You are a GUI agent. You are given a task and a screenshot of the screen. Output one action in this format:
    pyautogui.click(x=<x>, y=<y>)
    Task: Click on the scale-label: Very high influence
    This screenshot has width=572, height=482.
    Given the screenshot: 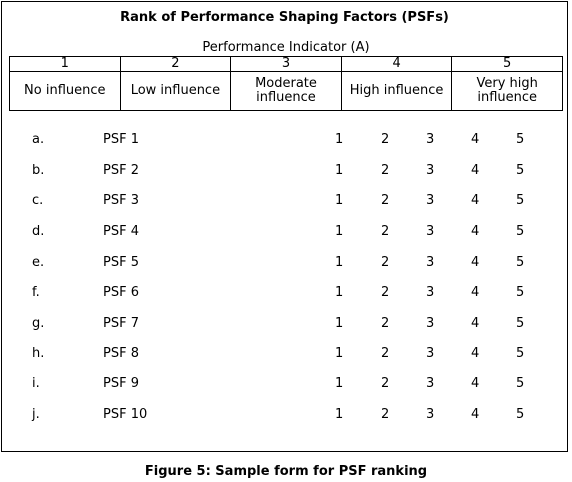 What is the action you would take?
    pyautogui.click(x=507, y=91)
    